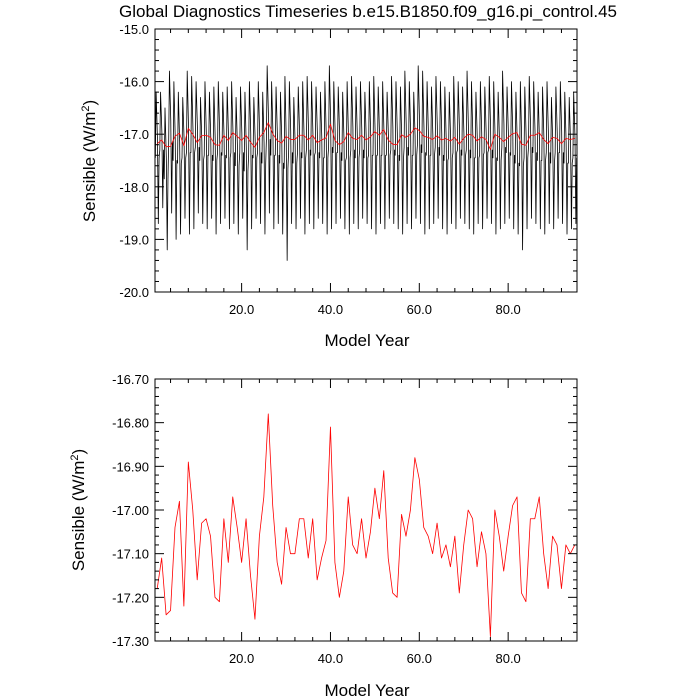  What do you see at coordinates (365, 136) in the screenshot?
I see `series-line-annual` at bounding box center [365, 136].